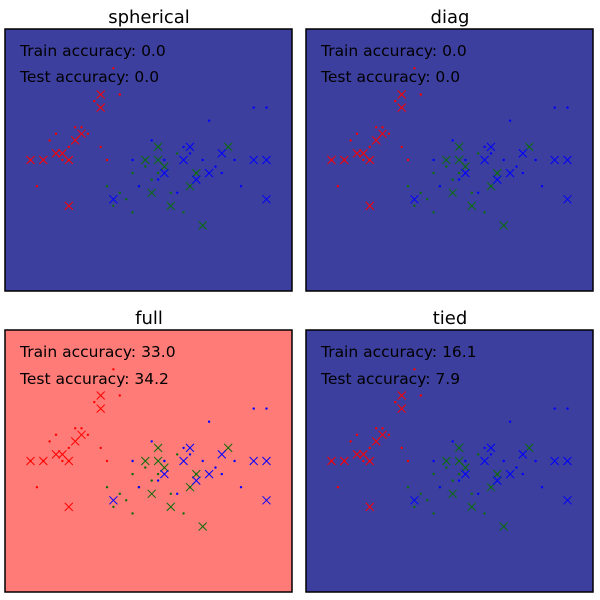 The height and width of the screenshot is (600, 600). Describe the element at coordinates (89, 77) in the screenshot. I see `test-accuracy-label: Test accuracy: 0.0` at that location.